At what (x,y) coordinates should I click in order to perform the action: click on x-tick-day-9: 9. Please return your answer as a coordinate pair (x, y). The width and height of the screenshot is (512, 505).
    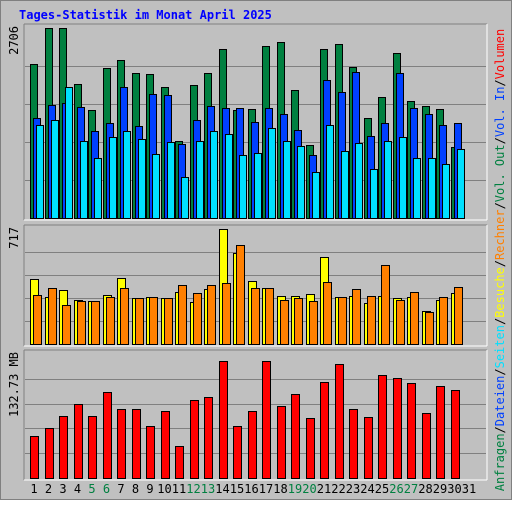
    Looking at the image, I should click on (149, 489).